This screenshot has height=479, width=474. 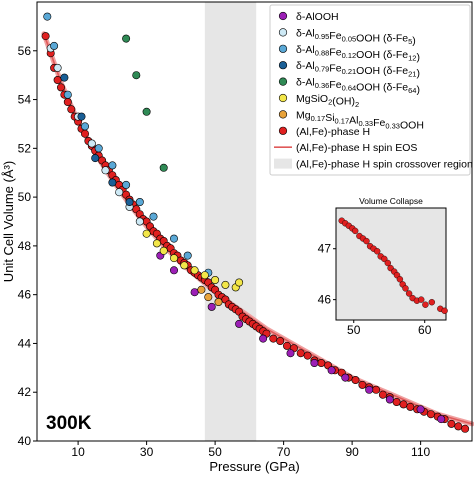 I want to click on y-tick-label: 46, so click(x=25, y=295).